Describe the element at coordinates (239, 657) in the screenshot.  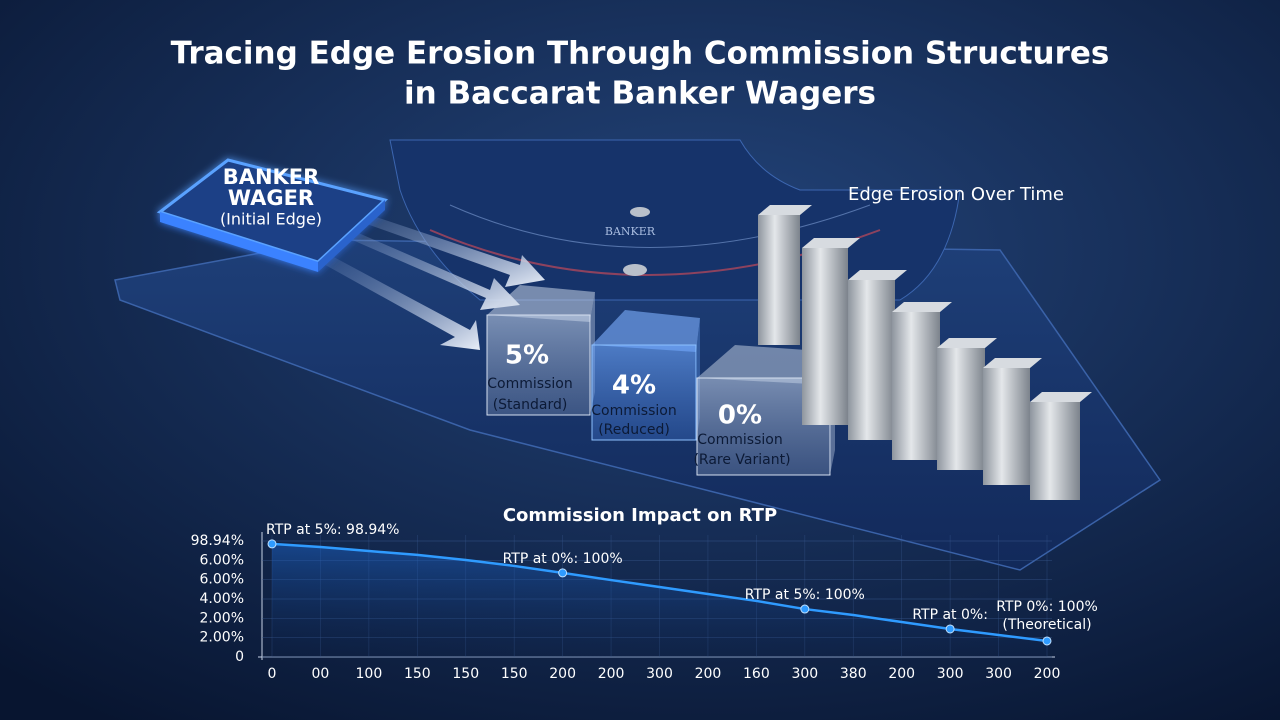
I see `y-tick-label: 0` at that location.